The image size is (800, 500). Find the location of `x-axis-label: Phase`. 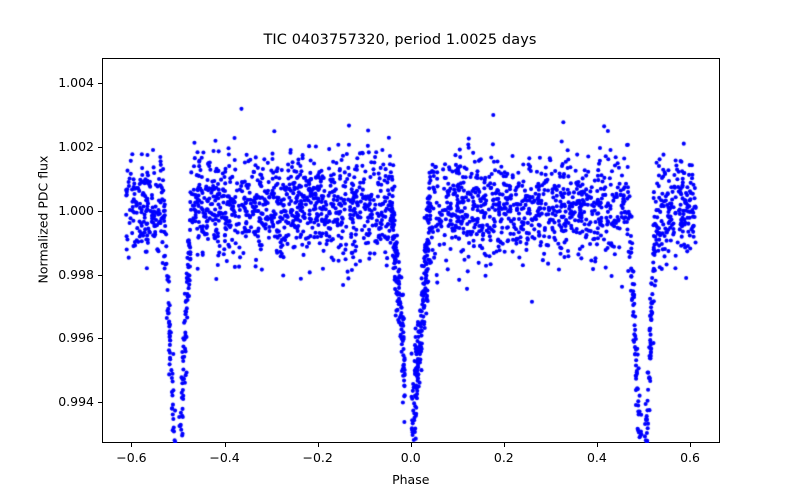

x-axis-label: Phase is located at coordinates (411, 479).